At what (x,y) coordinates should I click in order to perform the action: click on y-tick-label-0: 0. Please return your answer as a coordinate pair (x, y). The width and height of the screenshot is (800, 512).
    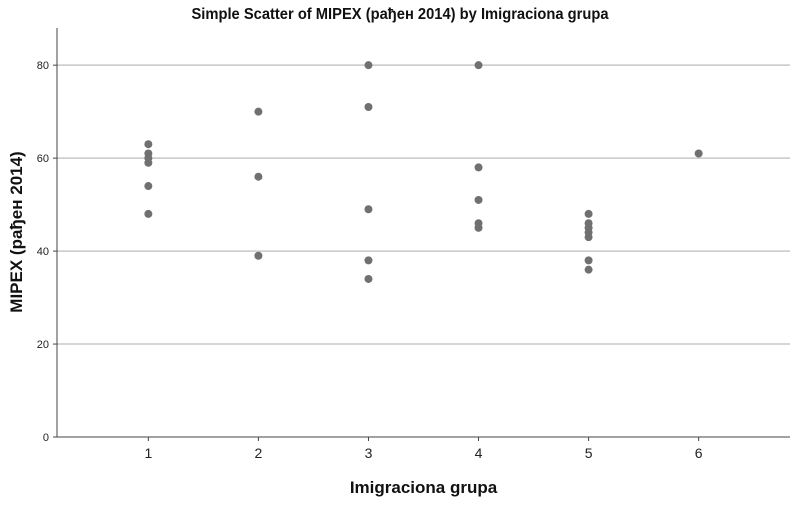
    Looking at the image, I should click on (46, 438).